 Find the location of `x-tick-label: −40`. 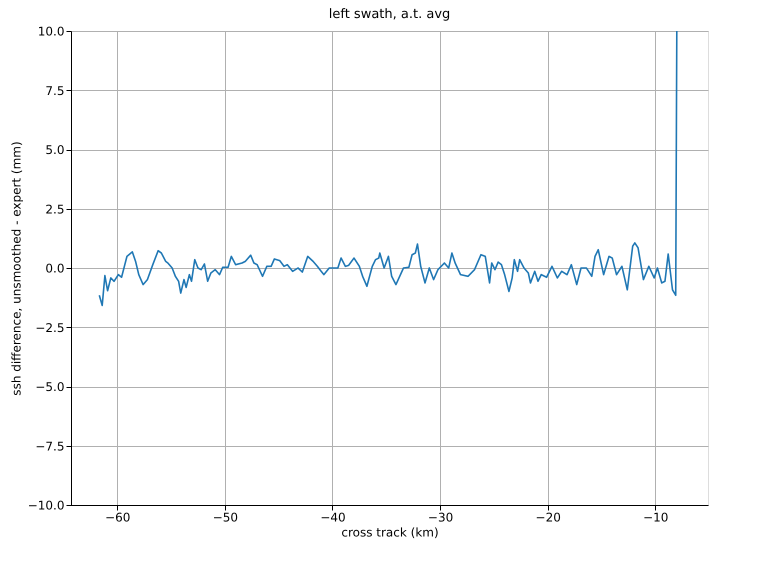

x-tick-label: −40 is located at coordinates (333, 517).